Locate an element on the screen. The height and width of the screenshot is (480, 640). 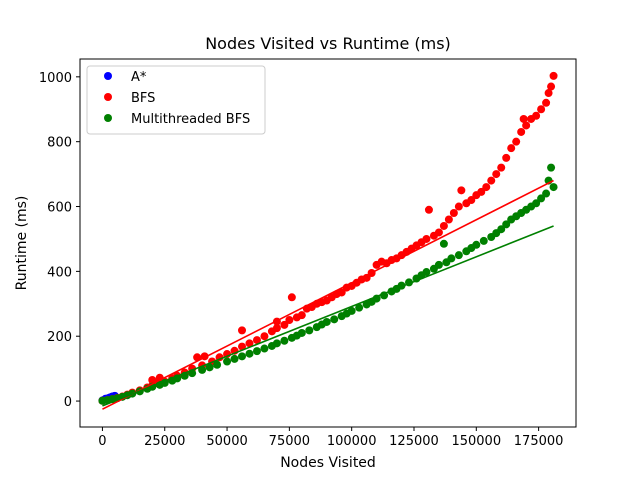
legend-box is located at coordinates (176, 100).